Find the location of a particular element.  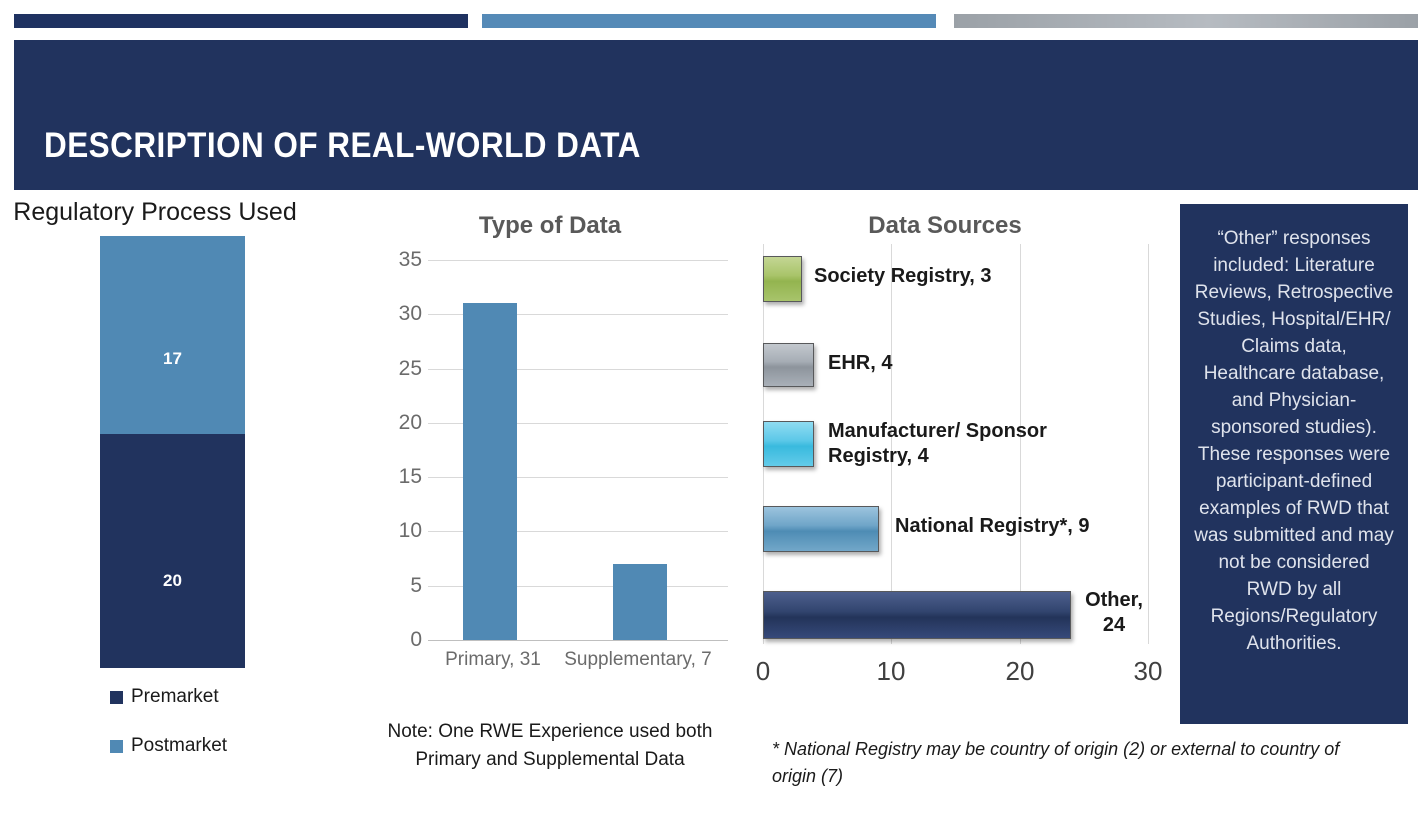

xtick-0: 0 is located at coordinates (763, 671).